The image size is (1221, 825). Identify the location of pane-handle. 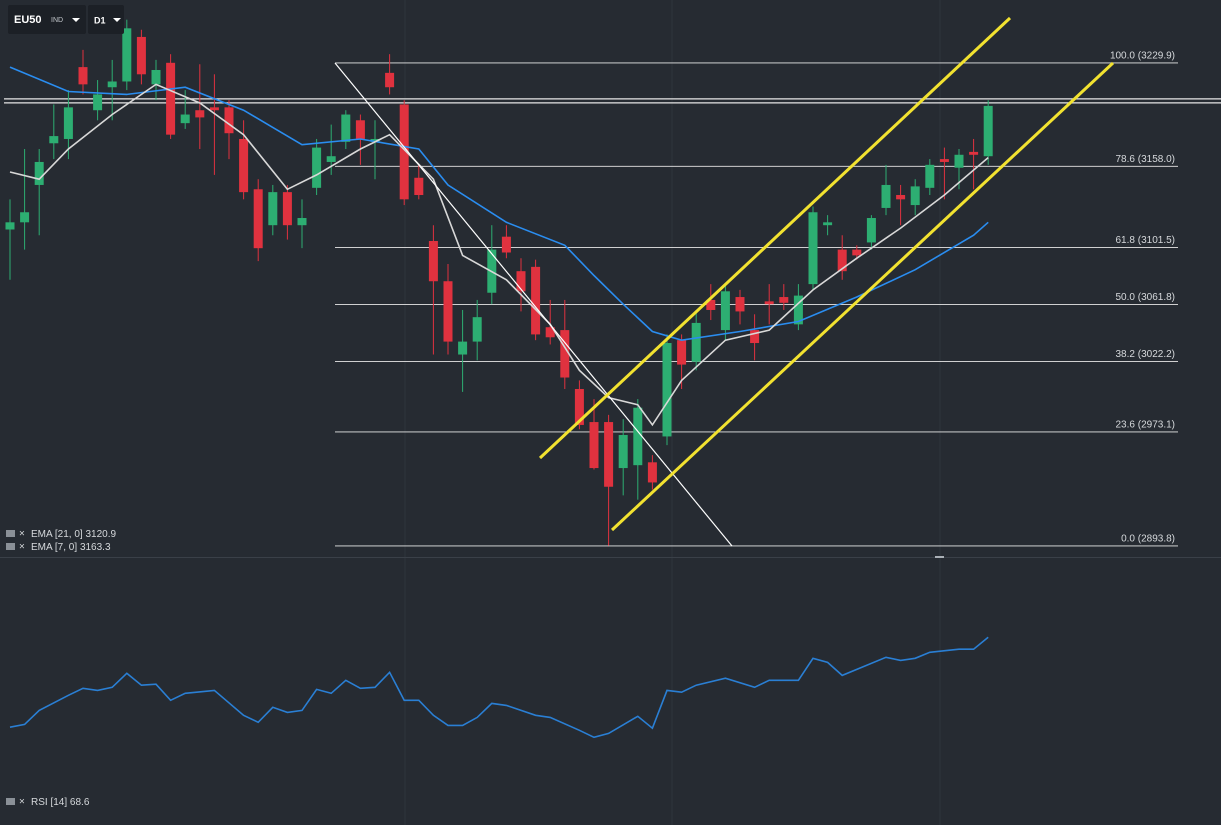
(939, 557).